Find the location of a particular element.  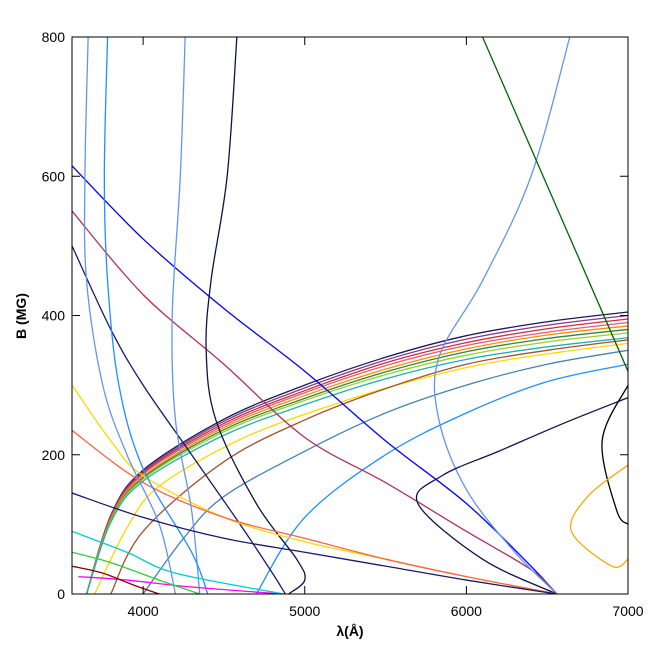

y-tick-label: 0 is located at coordinates (61, 594).